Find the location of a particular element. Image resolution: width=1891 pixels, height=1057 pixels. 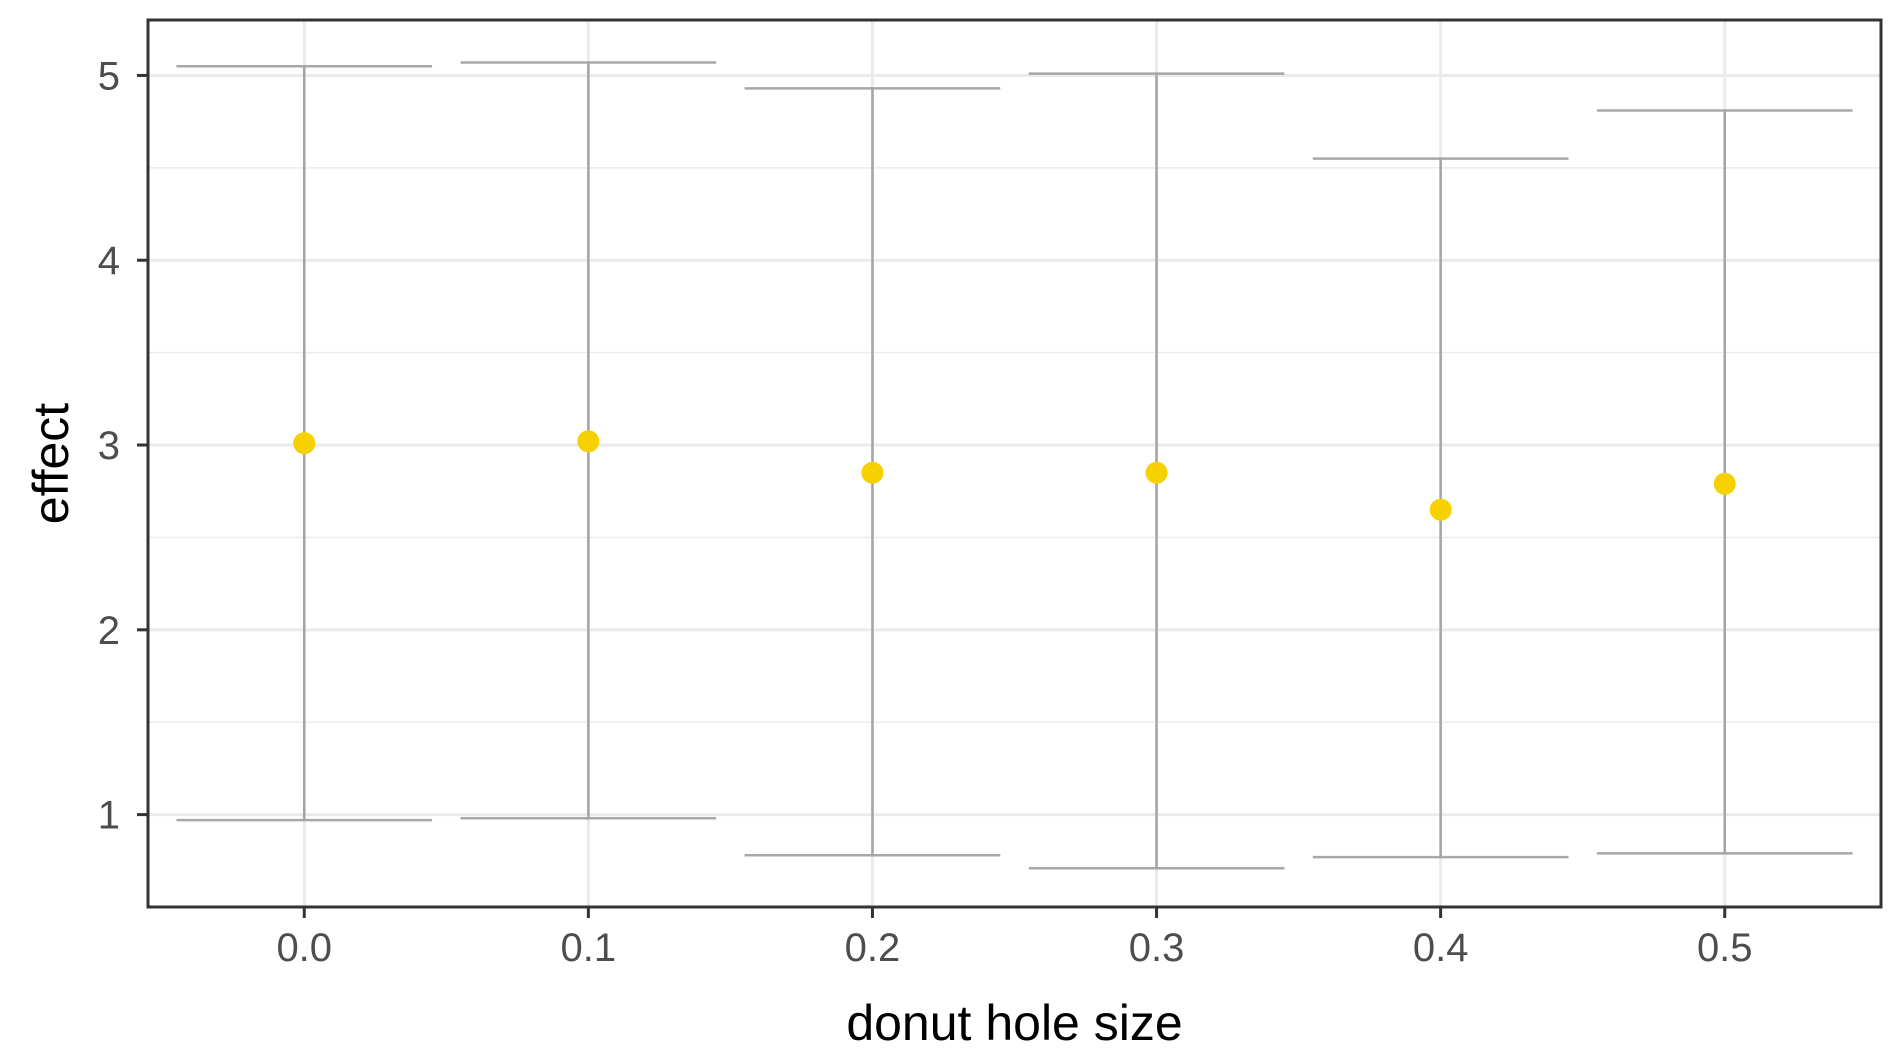

x-tick-label: 0.3 is located at coordinates (1157, 948).